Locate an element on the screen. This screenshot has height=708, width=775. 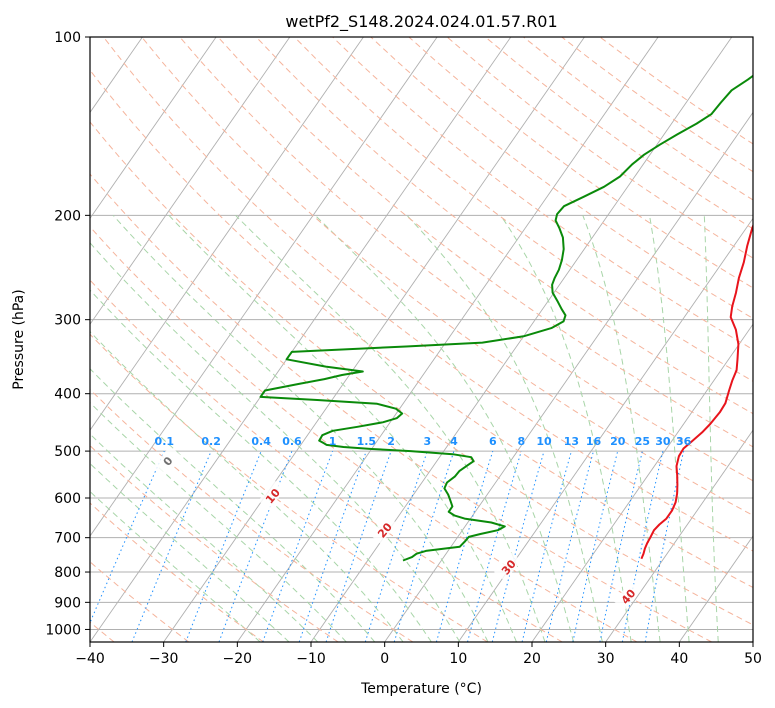
mixing-ratio-label: 30 is located at coordinates (663, 441).